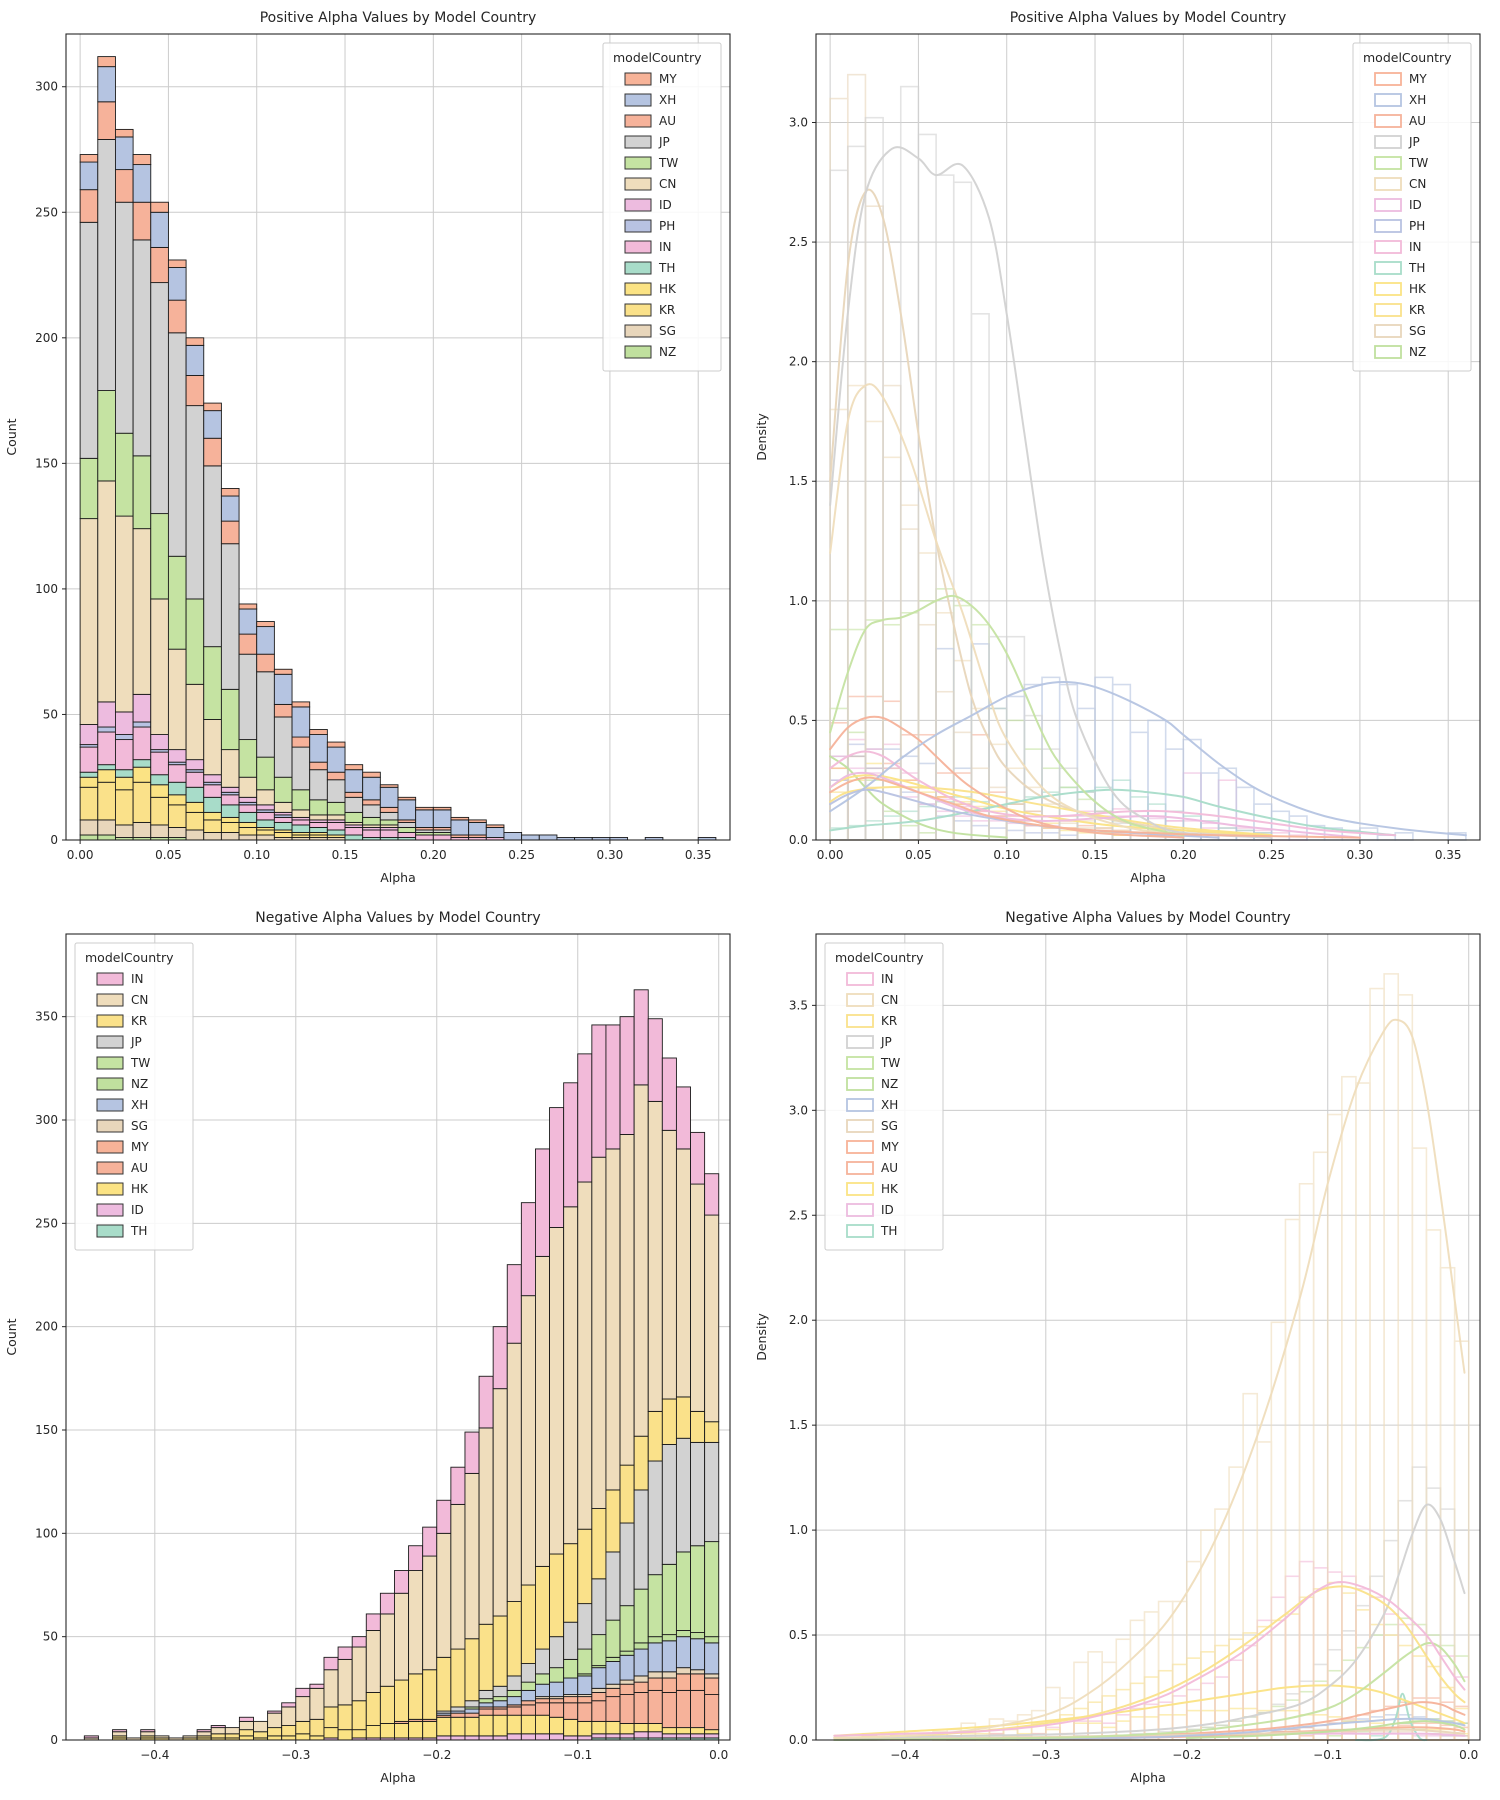  Describe the element at coordinates (1148, 1777) in the screenshot. I see `x-axis-label: Alpha` at that location.